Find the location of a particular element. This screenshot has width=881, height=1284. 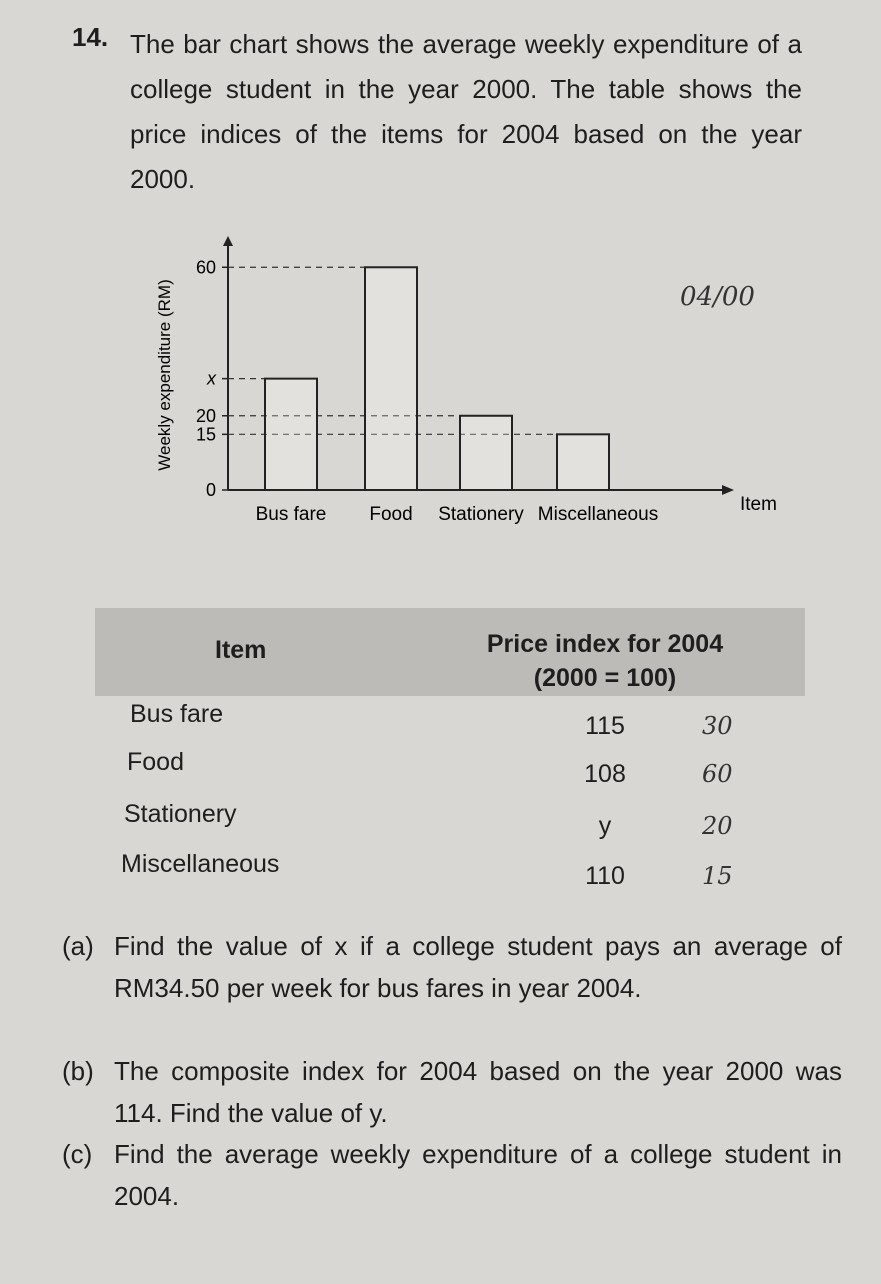

y-tick-label: 60 is located at coordinates (206, 267).